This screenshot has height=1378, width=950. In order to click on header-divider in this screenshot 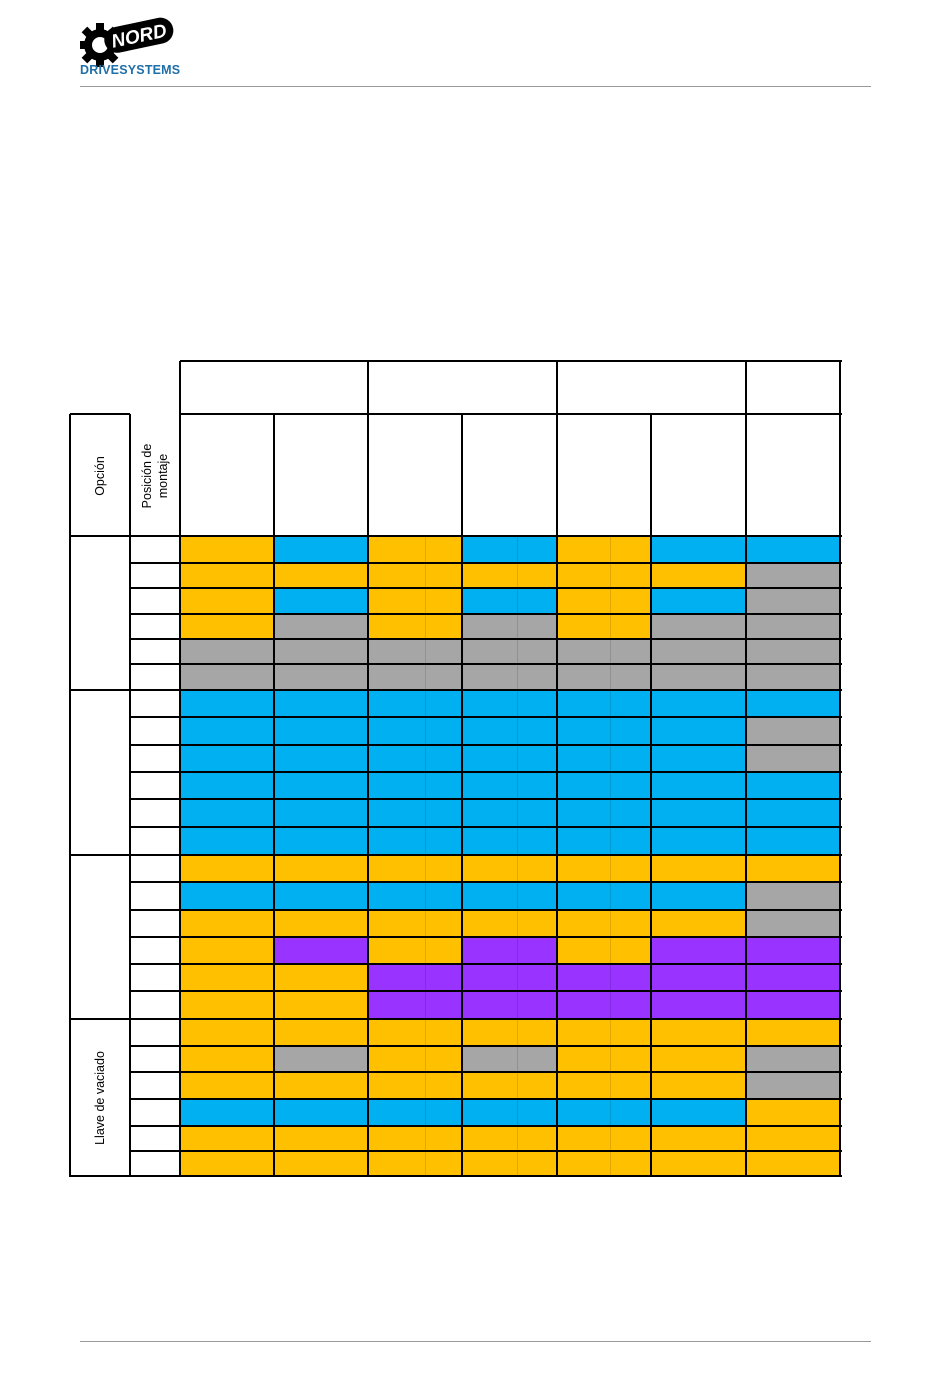, I will do `click(475, 86)`.